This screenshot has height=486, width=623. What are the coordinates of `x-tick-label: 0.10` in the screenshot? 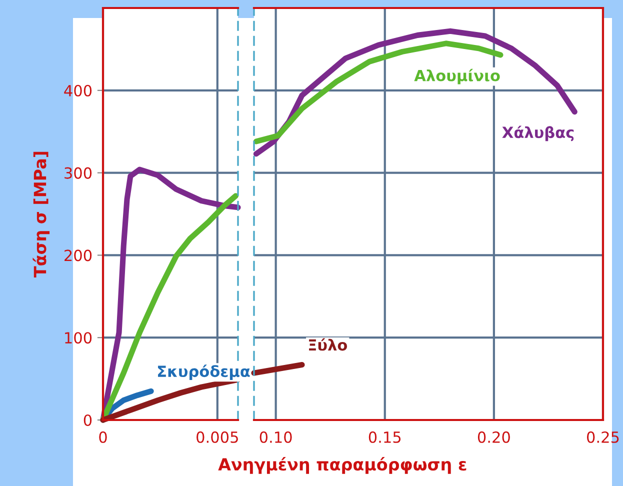 It's located at (276, 437).